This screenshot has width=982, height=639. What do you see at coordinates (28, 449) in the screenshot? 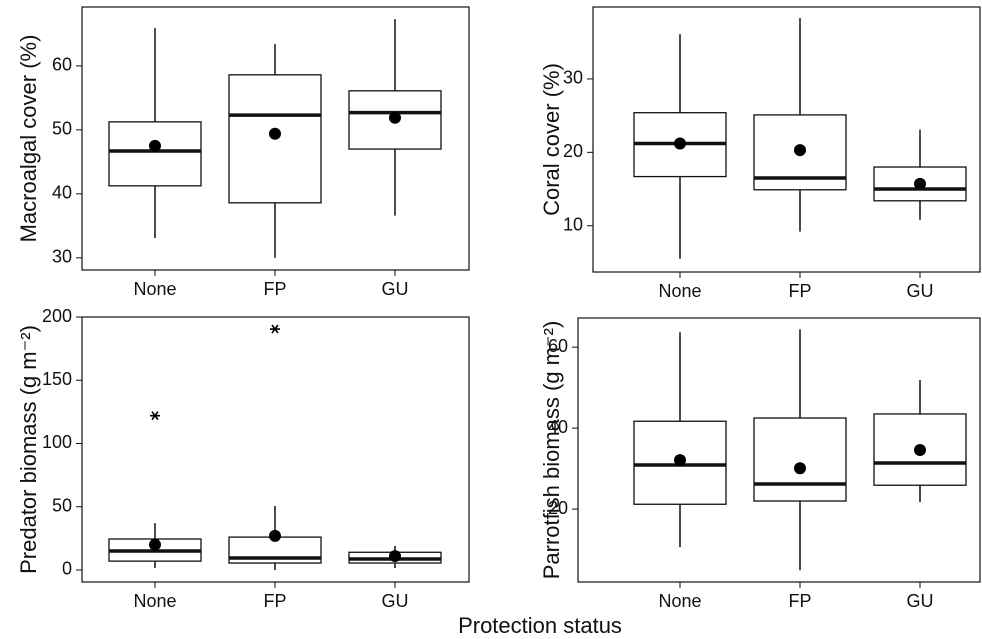
I see `y-axis-label: Predator biomass (g m⁻²)` at bounding box center [28, 449].